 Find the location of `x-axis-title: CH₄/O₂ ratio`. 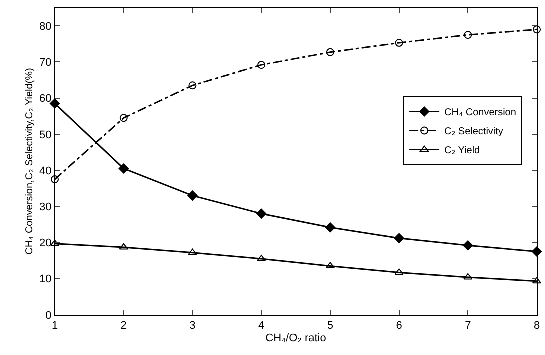

x-axis-title: CH₄/O₂ ratio is located at coordinates (296, 338).